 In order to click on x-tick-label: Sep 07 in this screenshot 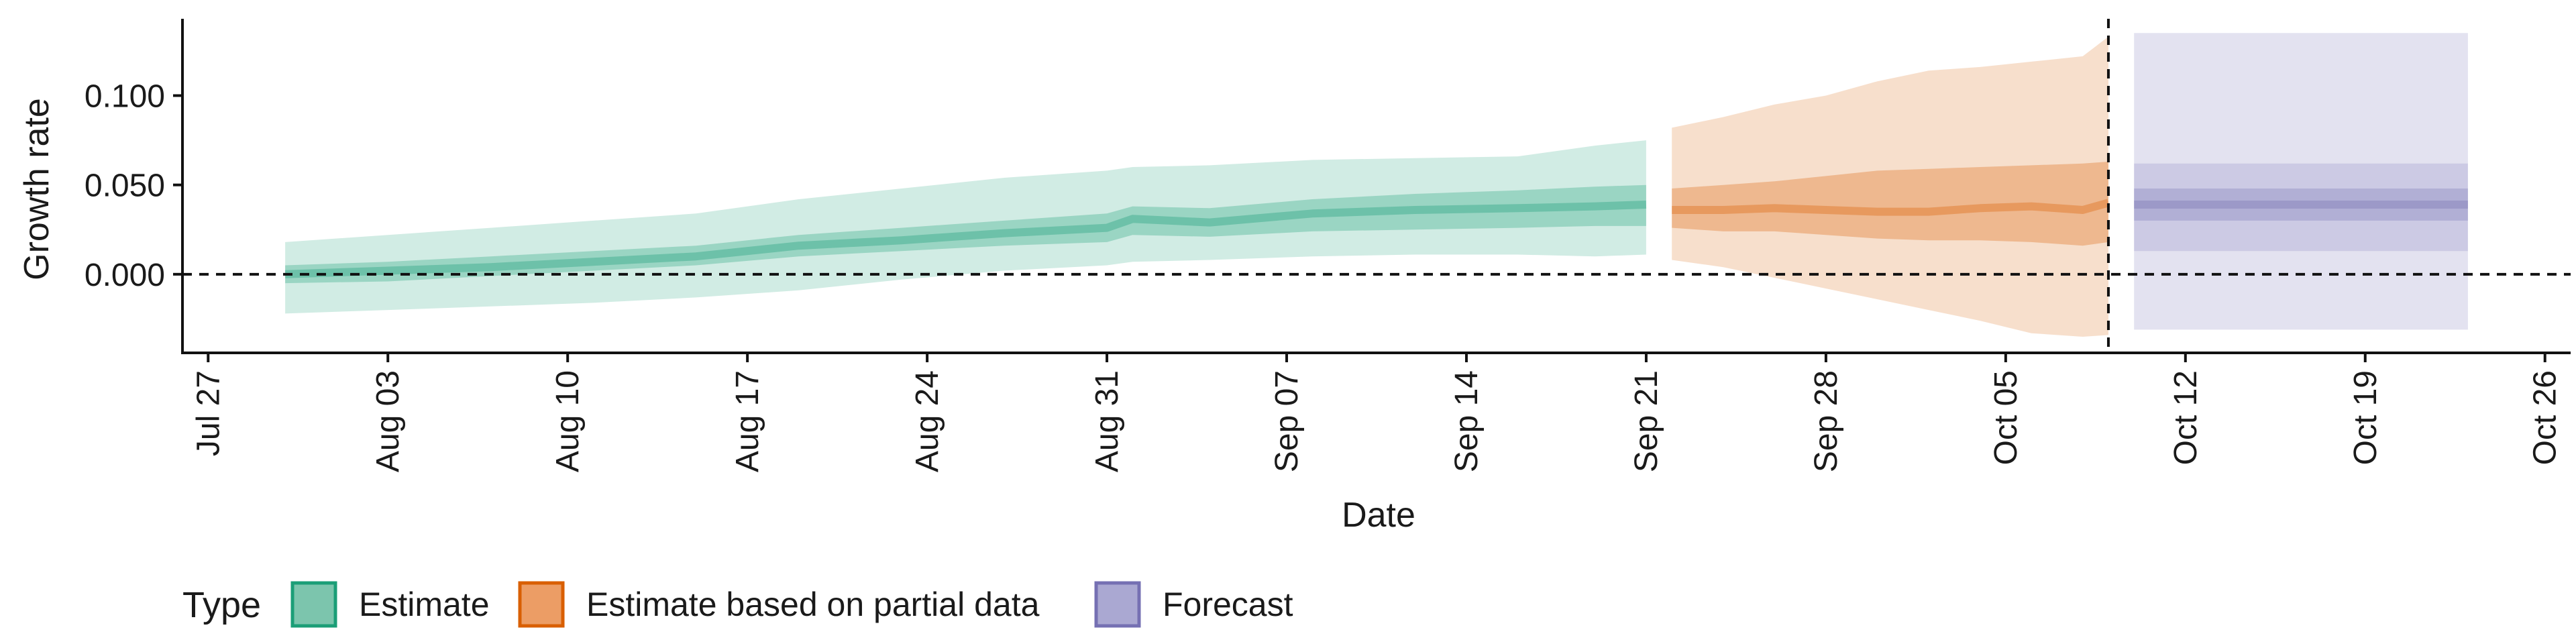, I will do `click(1287, 421)`.